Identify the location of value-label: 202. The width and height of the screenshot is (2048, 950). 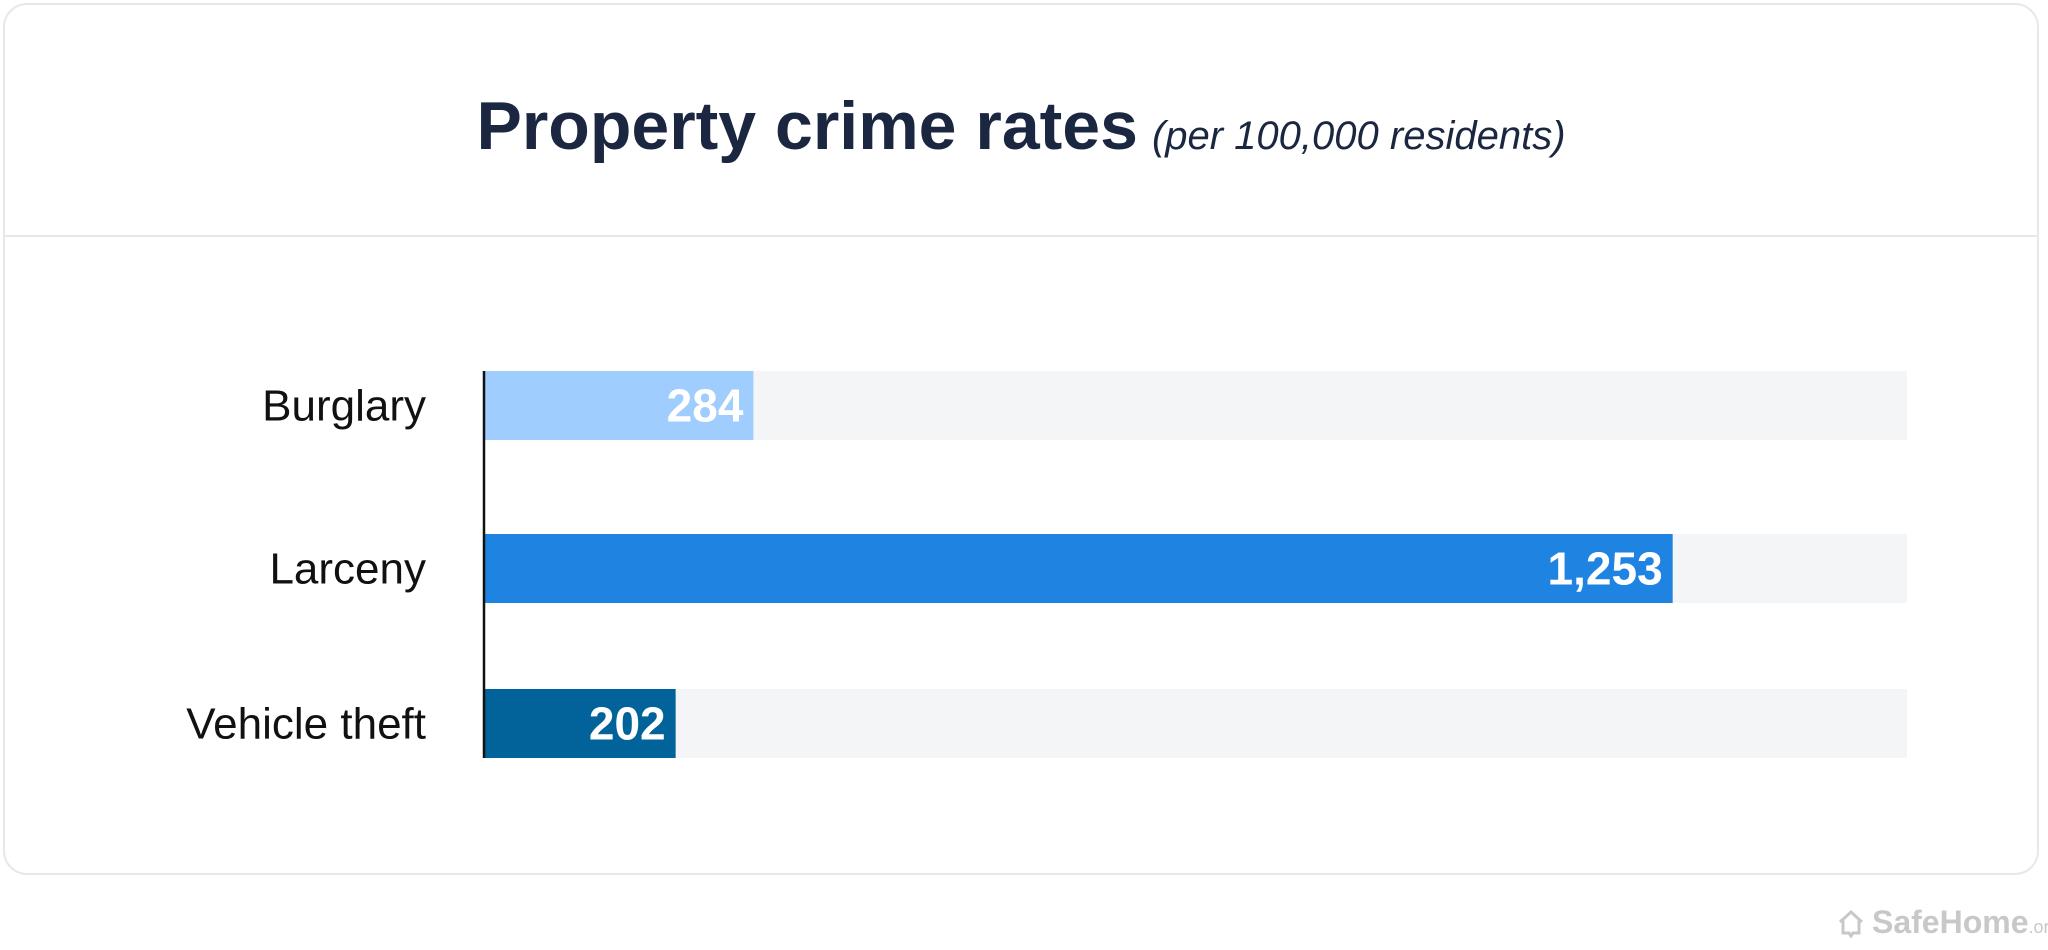
(627, 724).